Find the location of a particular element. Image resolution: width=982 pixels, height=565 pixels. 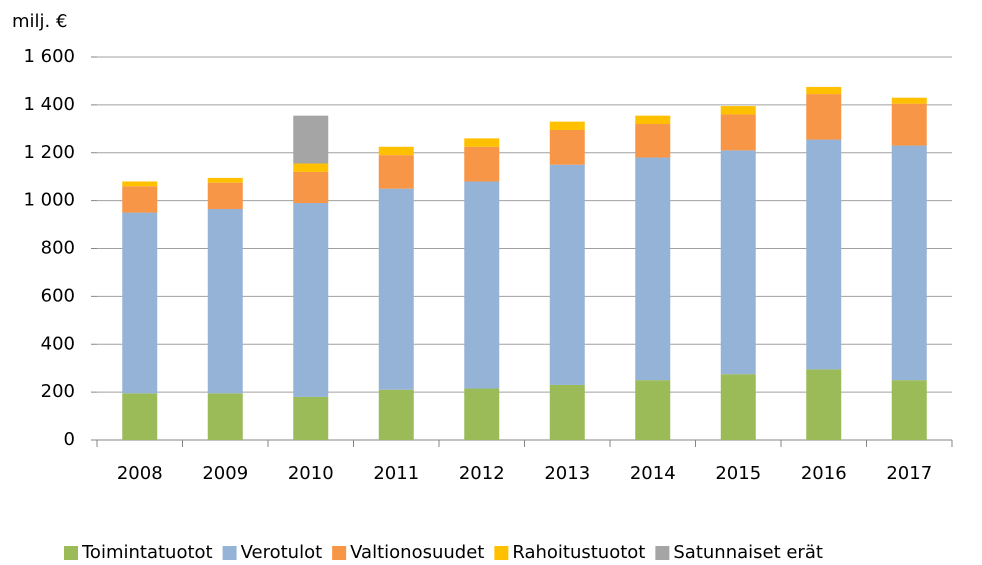

x-tick-label: 2010 is located at coordinates (311, 473).